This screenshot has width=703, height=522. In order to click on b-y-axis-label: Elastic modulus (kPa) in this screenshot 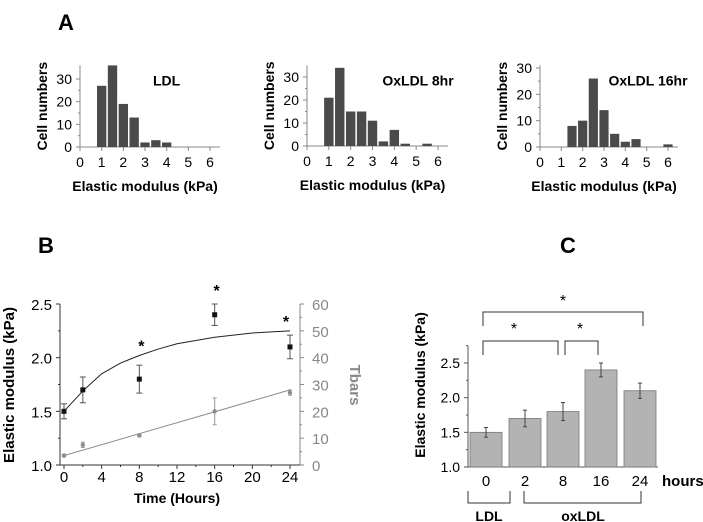, I will do `click(9, 385)`.